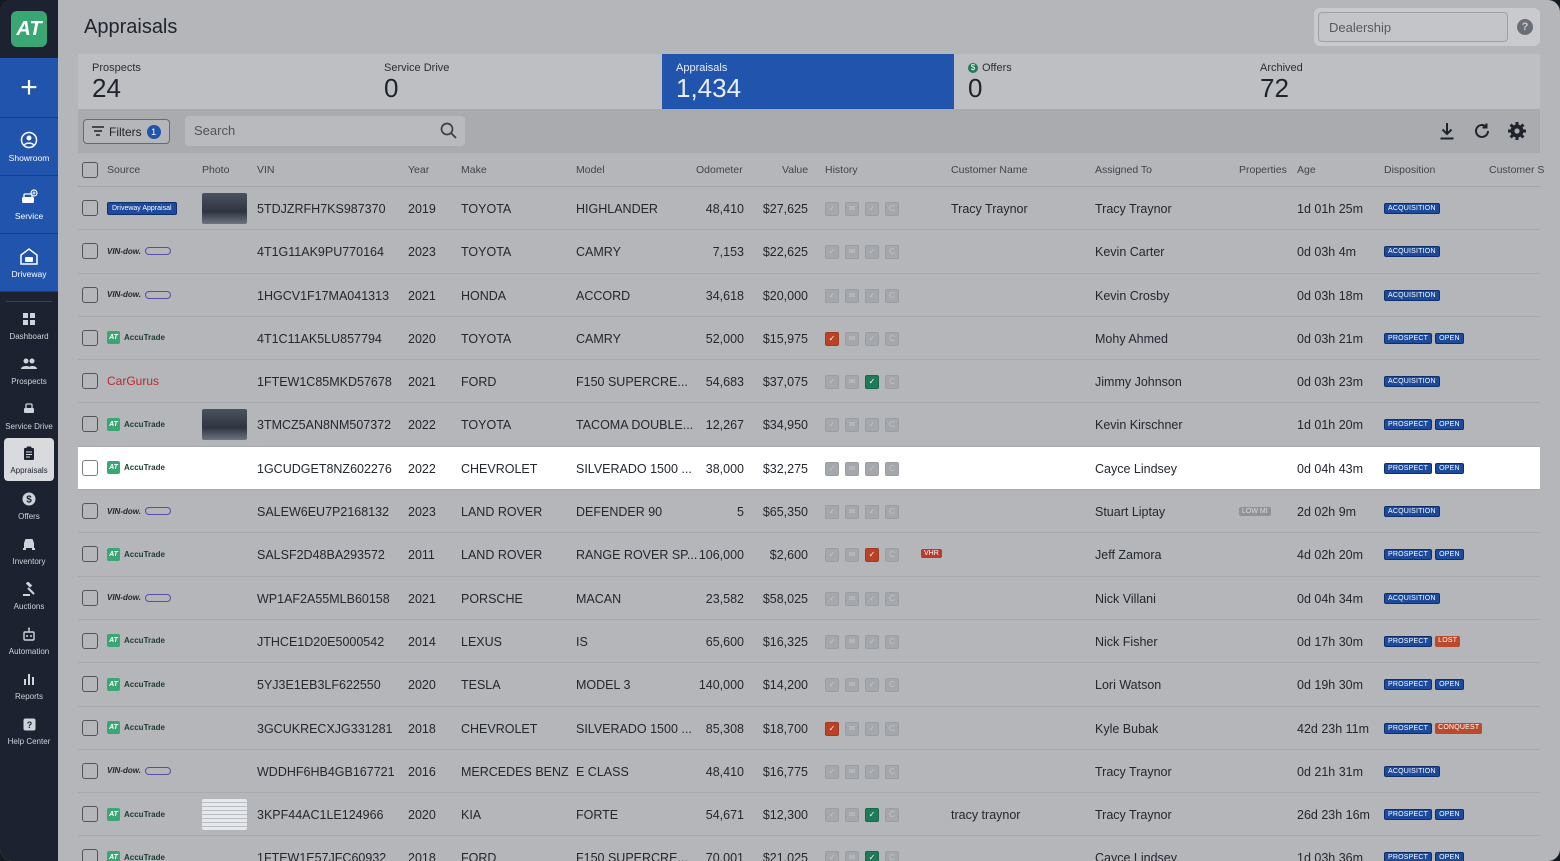  I want to click on sidebar-item-driveway: Driveway, so click(29, 263).